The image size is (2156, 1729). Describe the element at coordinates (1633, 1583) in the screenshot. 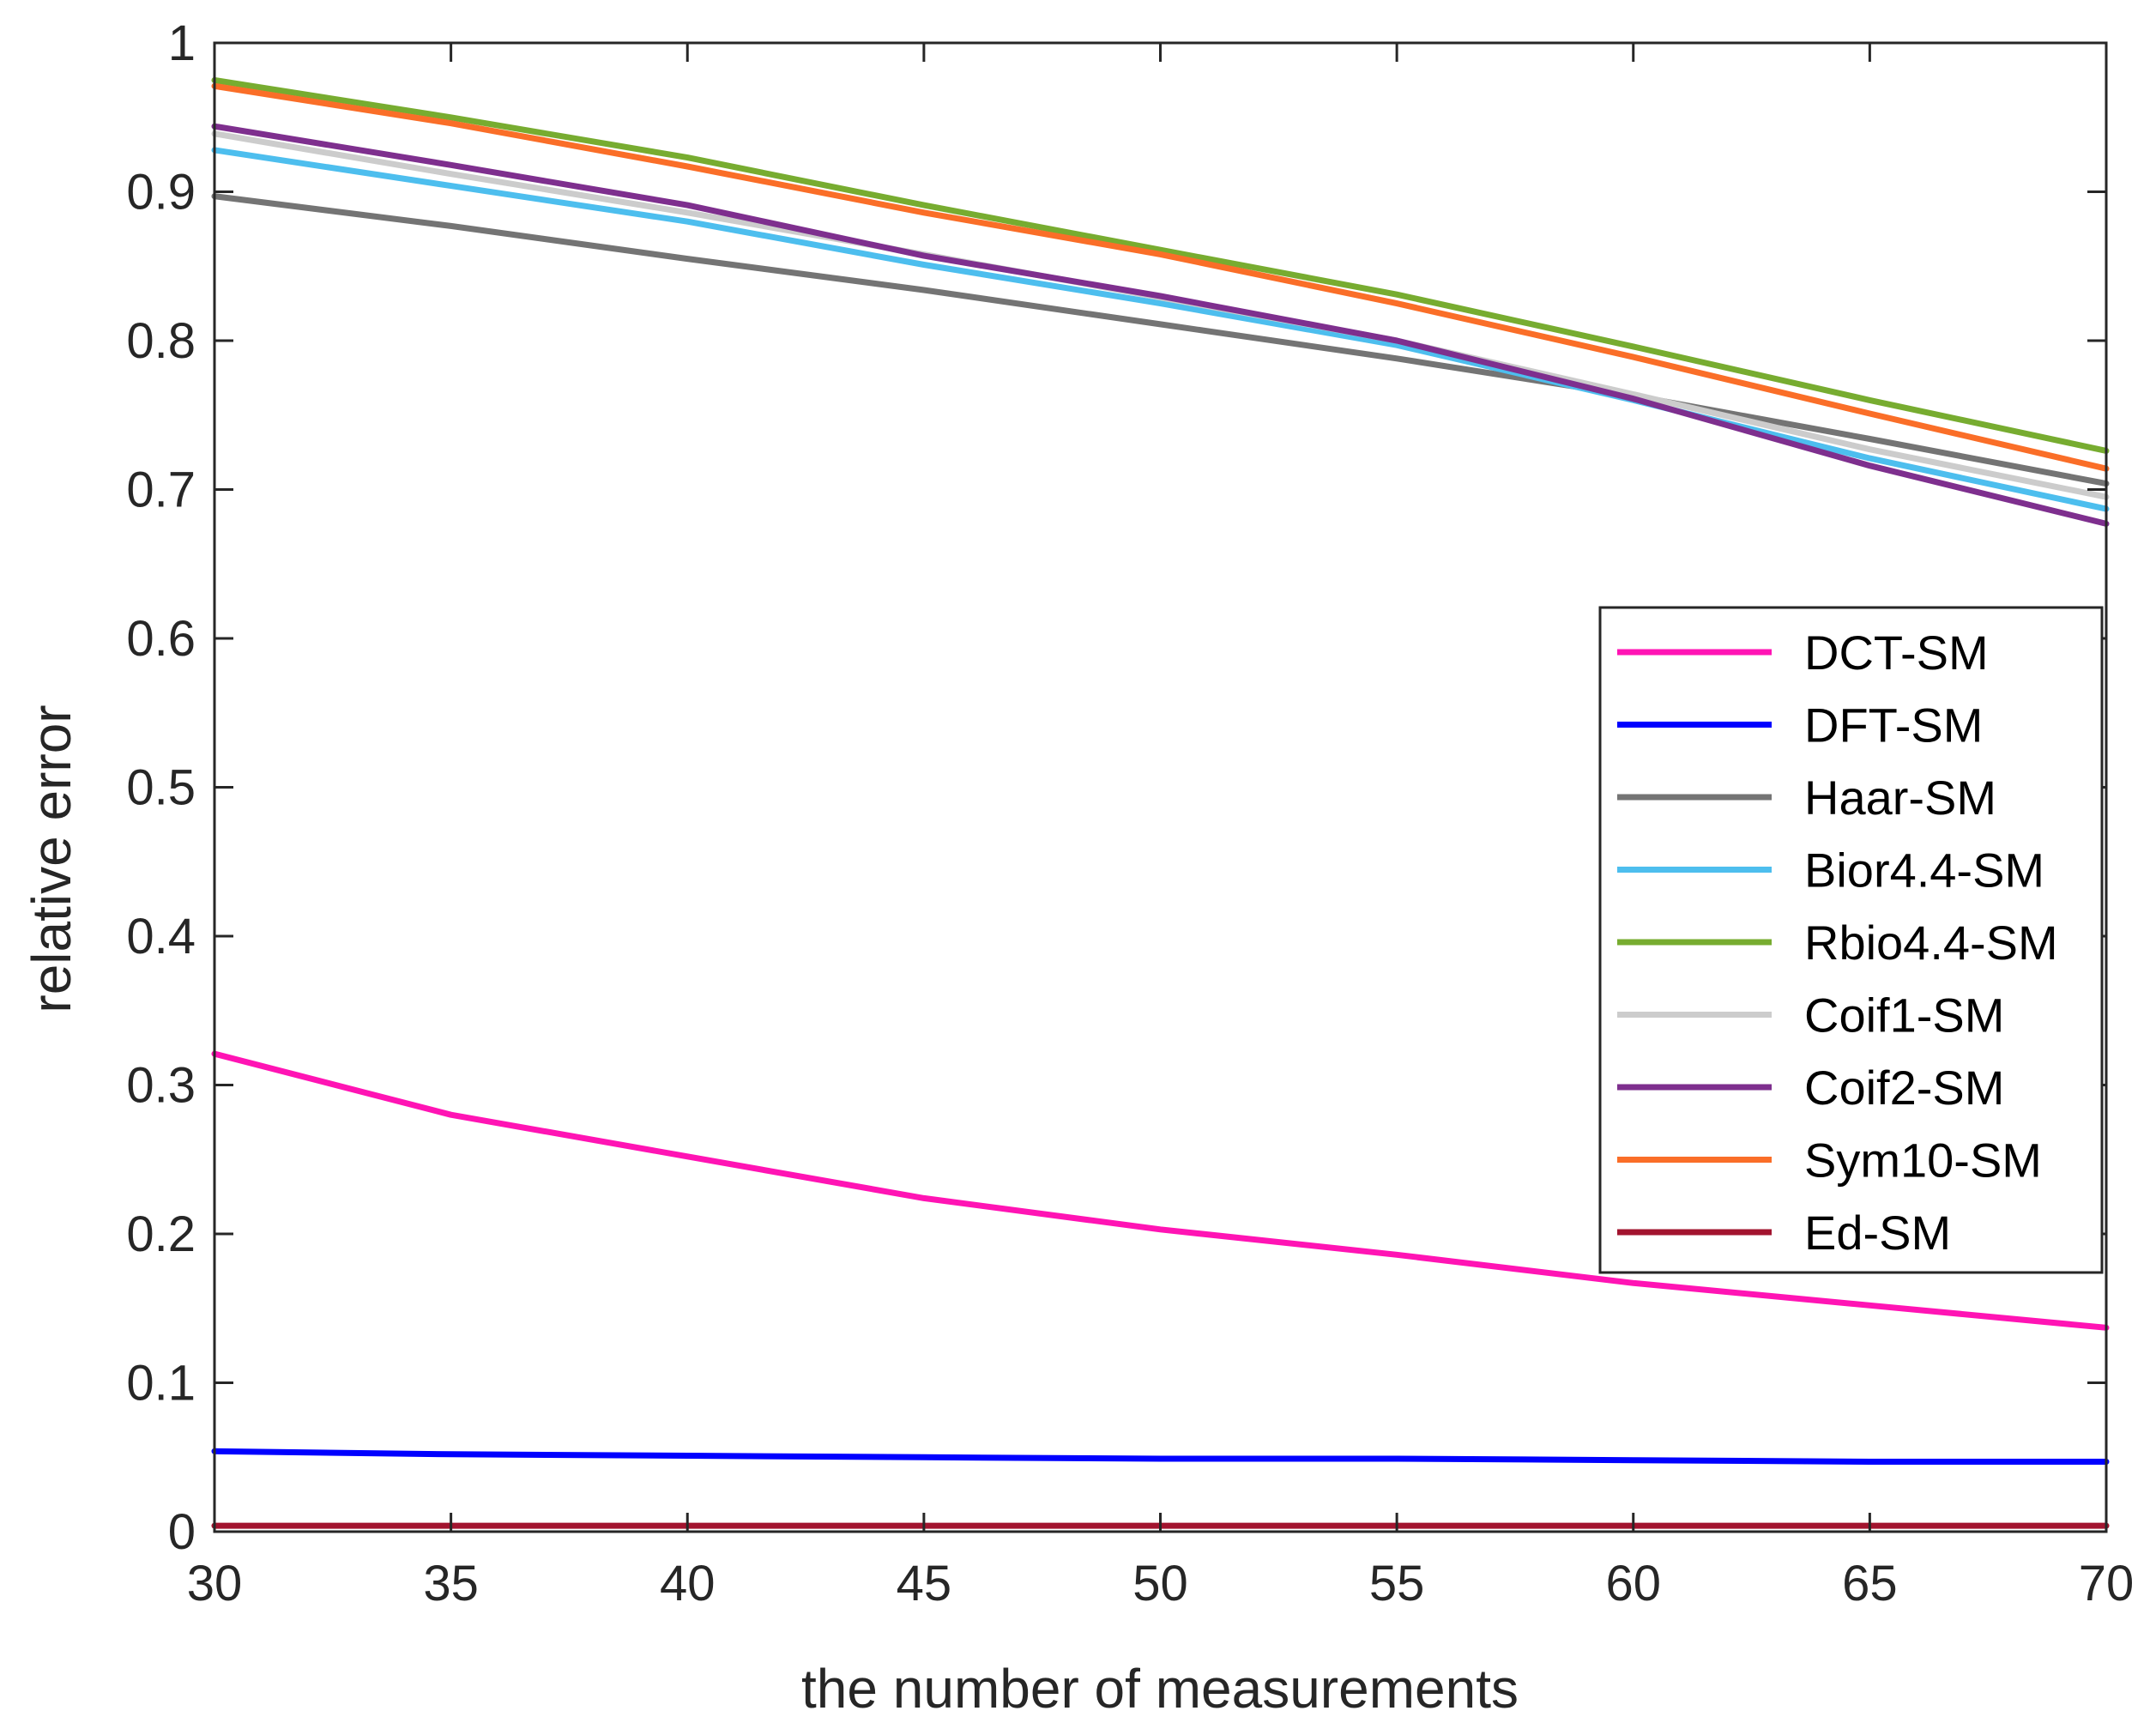

I see `x-tick-label: 60` at that location.